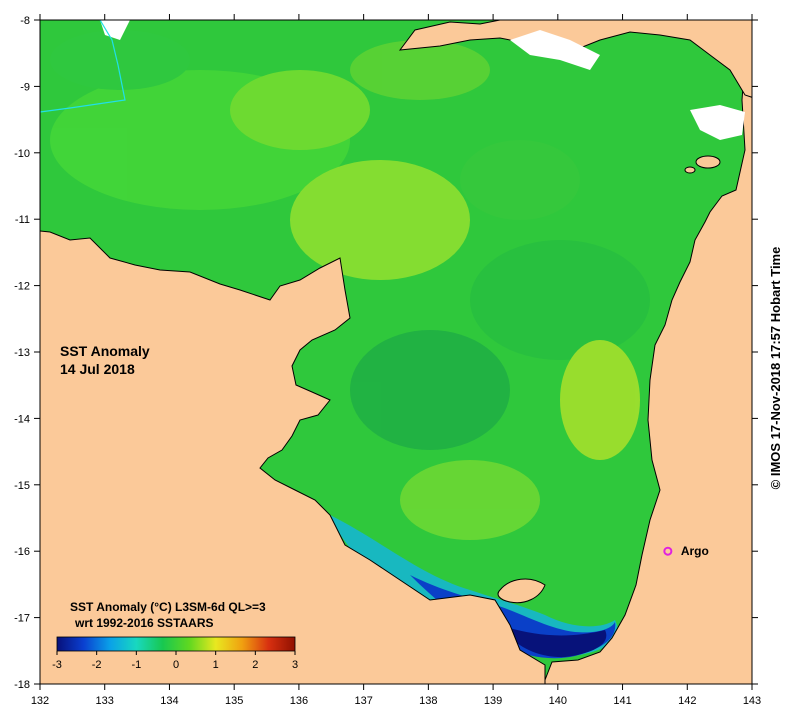 The height and width of the screenshot is (716, 791). What do you see at coordinates (234, 701) in the screenshot?
I see `x-tick-label: 135` at bounding box center [234, 701].